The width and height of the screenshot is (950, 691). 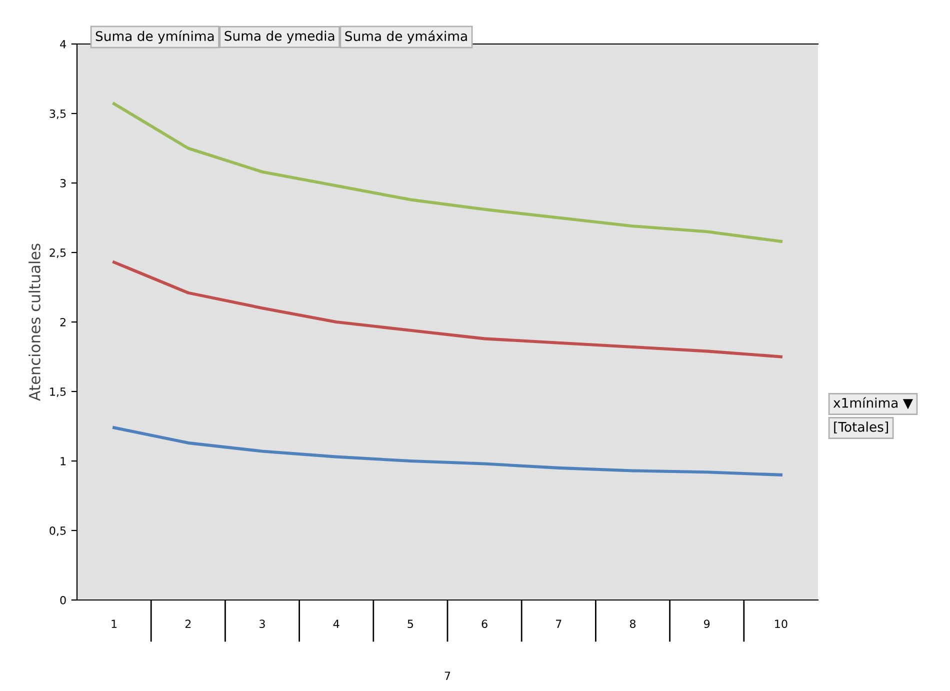 What do you see at coordinates (559, 624) in the screenshot?
I see `x-tick-label: 7` at bounding box center [559, 624].